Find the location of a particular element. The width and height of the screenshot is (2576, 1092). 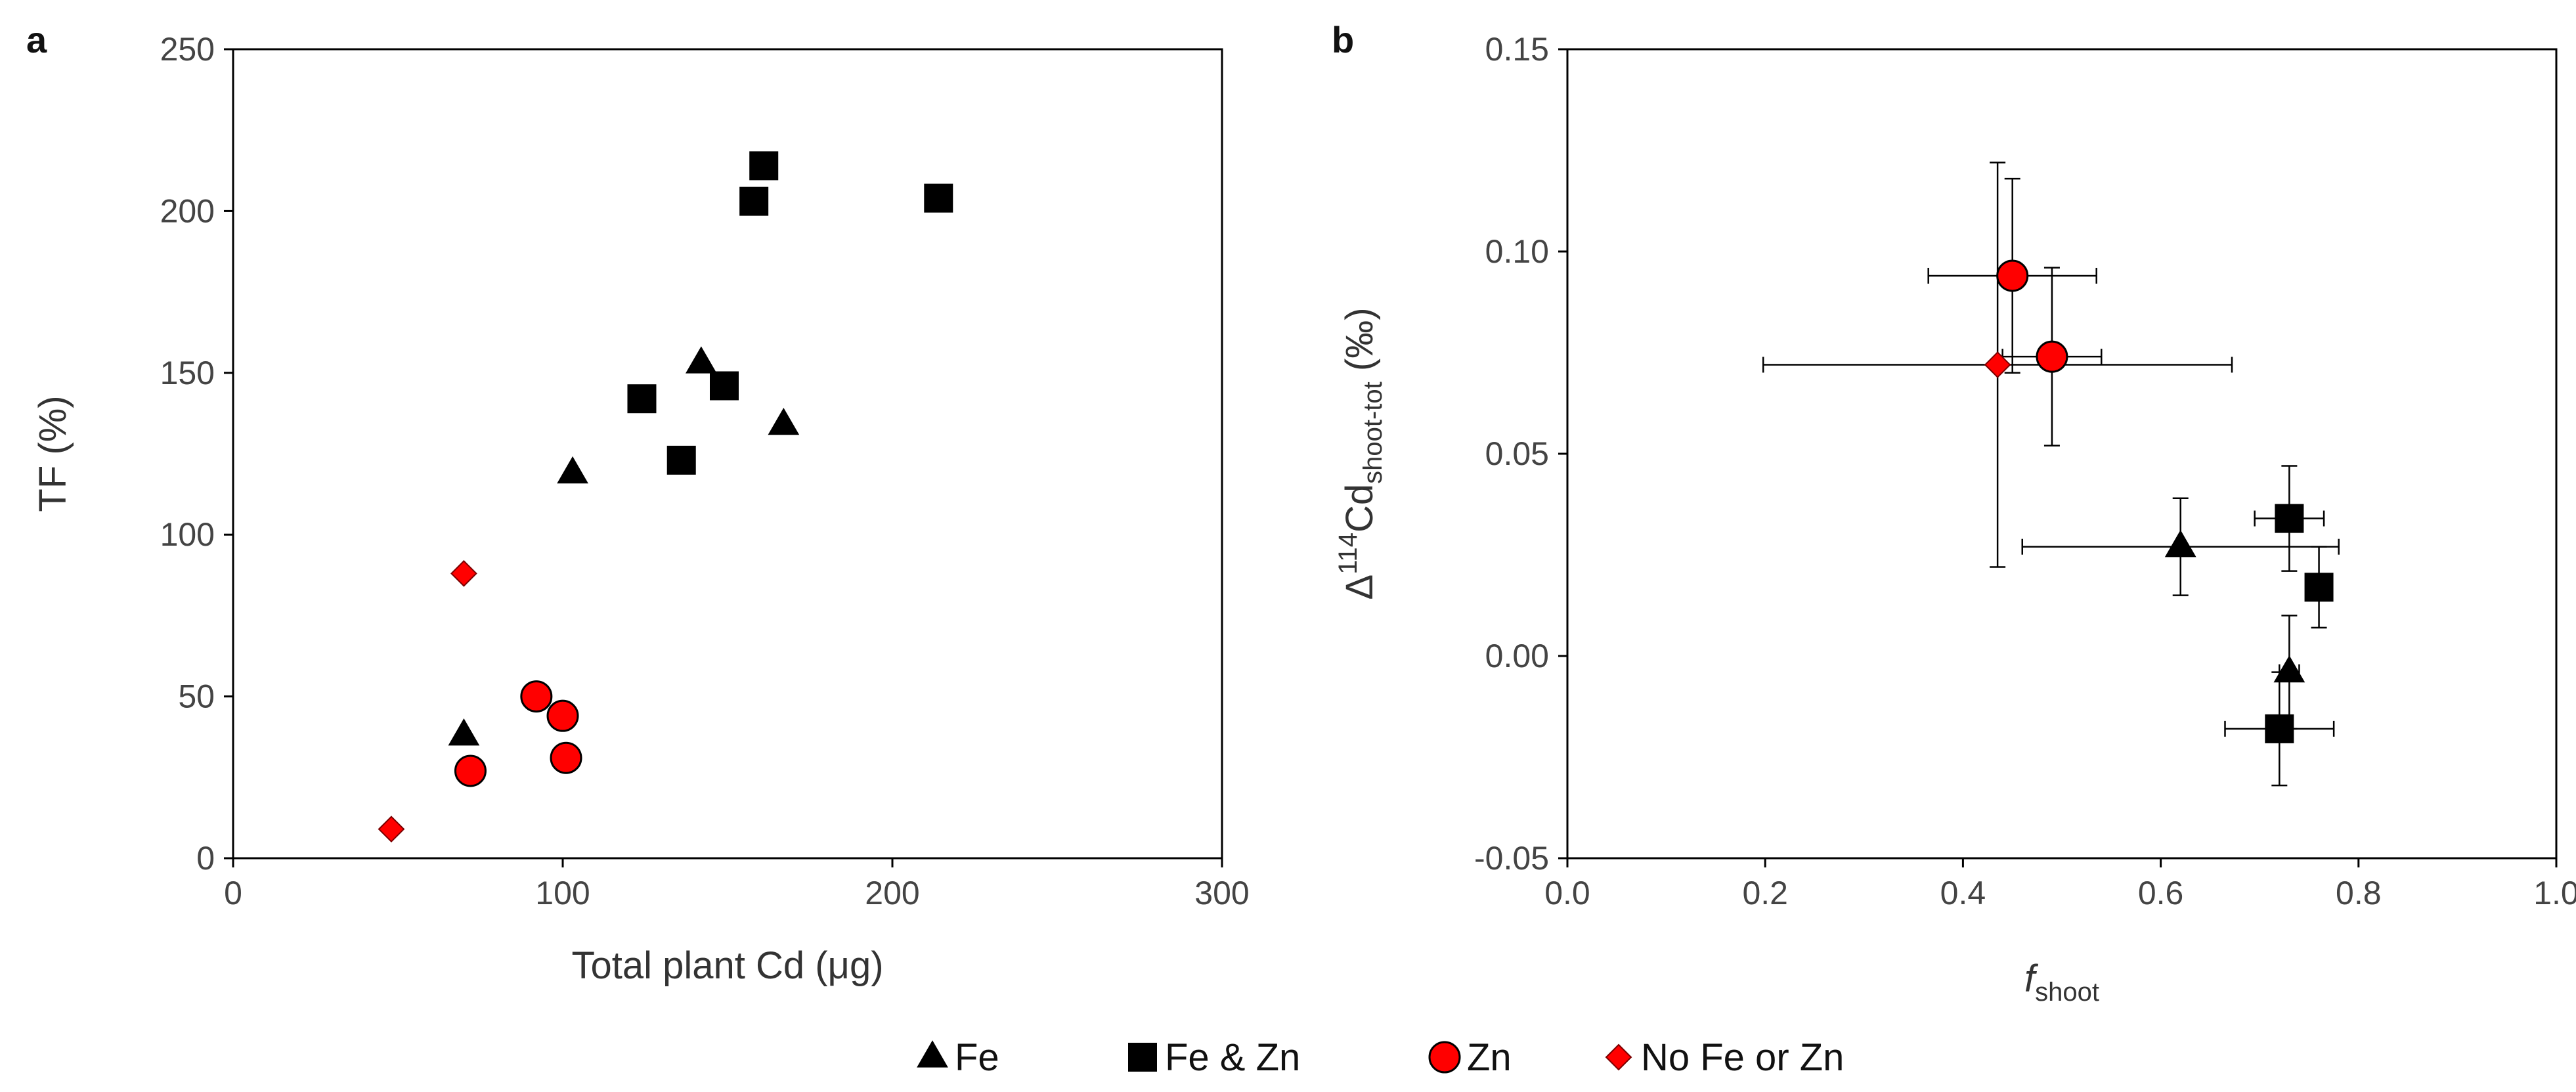

panel-b-x-tick-label: 0.2 is located at coordinates (1765, 893).